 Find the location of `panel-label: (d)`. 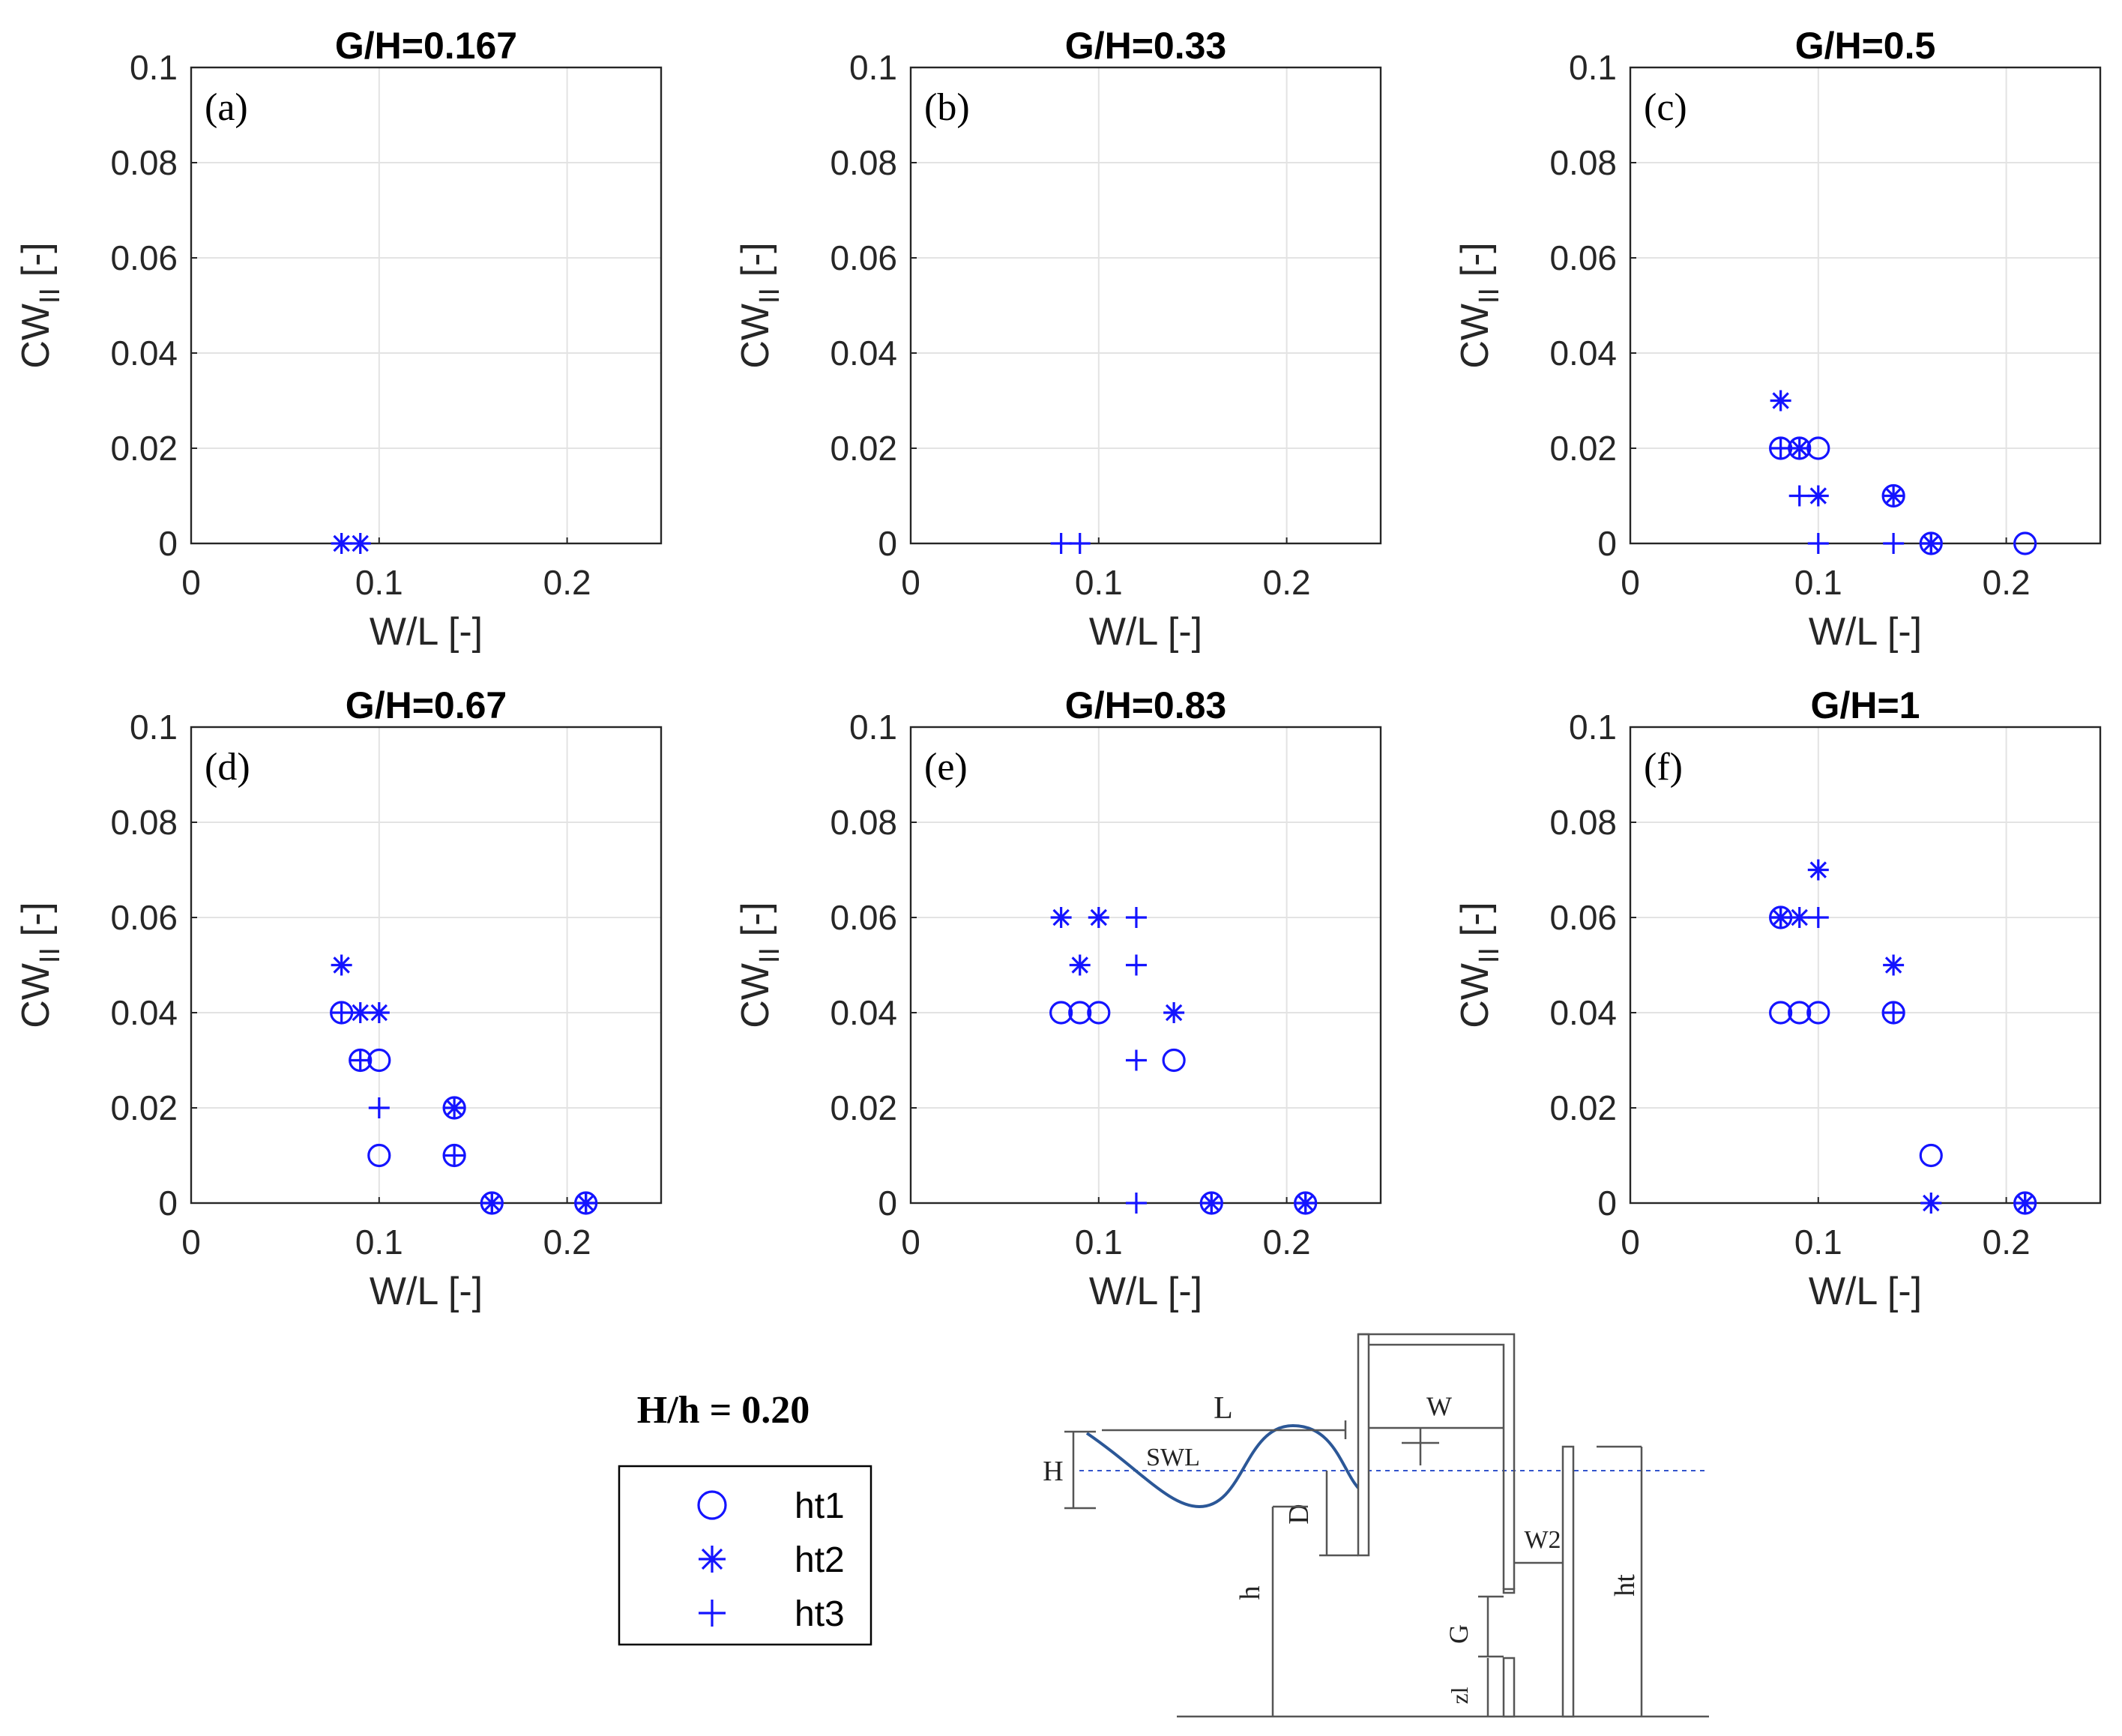

panel-label: (d) is located at coordinates (227, 768).